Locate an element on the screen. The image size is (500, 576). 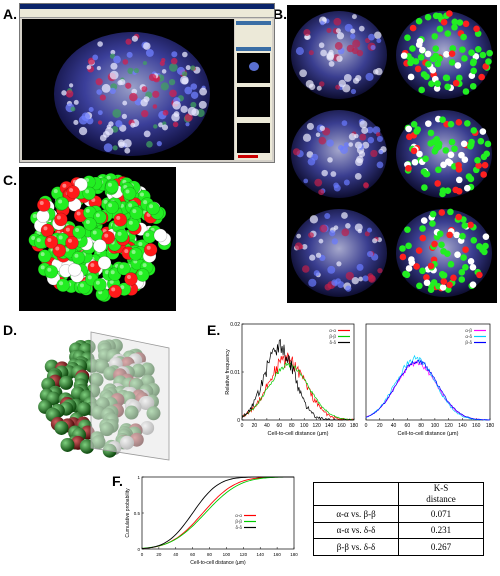
islet-photo-tile is located at coordinates (339, 253).